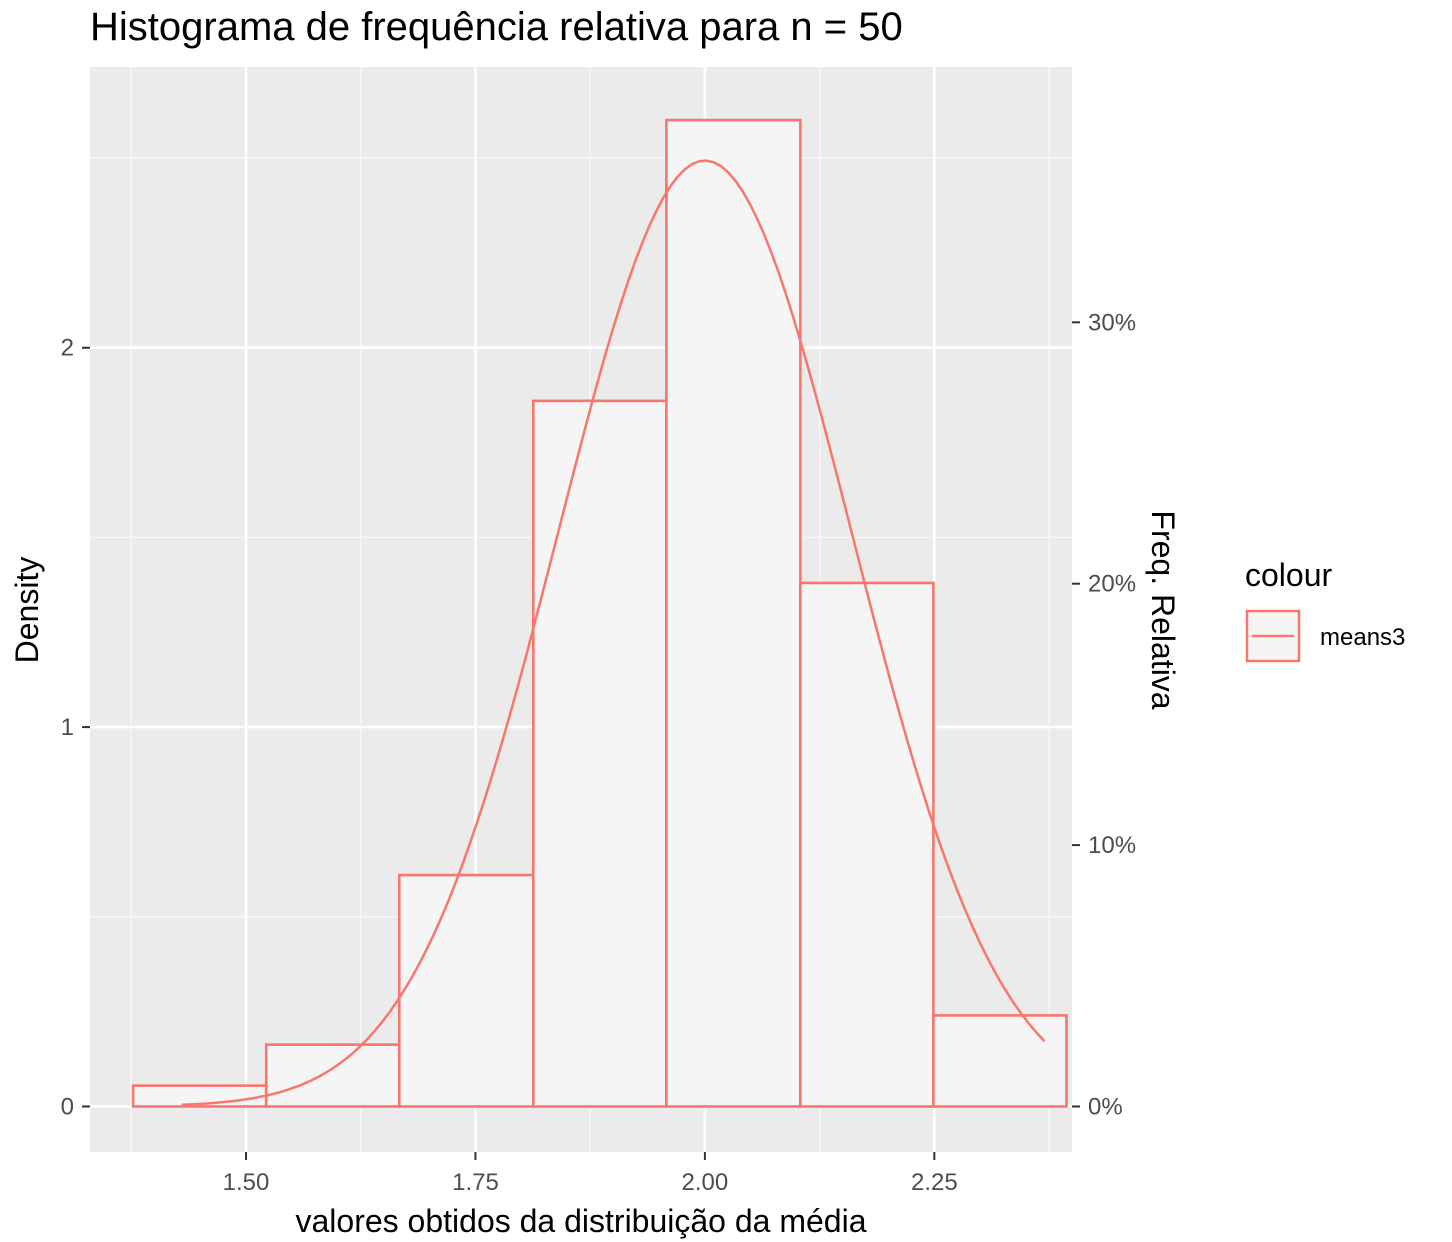 The image size is (1452, 1242). What do you see at coordinates (1112, 845) in the screenshot?
I see `y2-tick-label: 10%` at bounding box center [1112, 845].